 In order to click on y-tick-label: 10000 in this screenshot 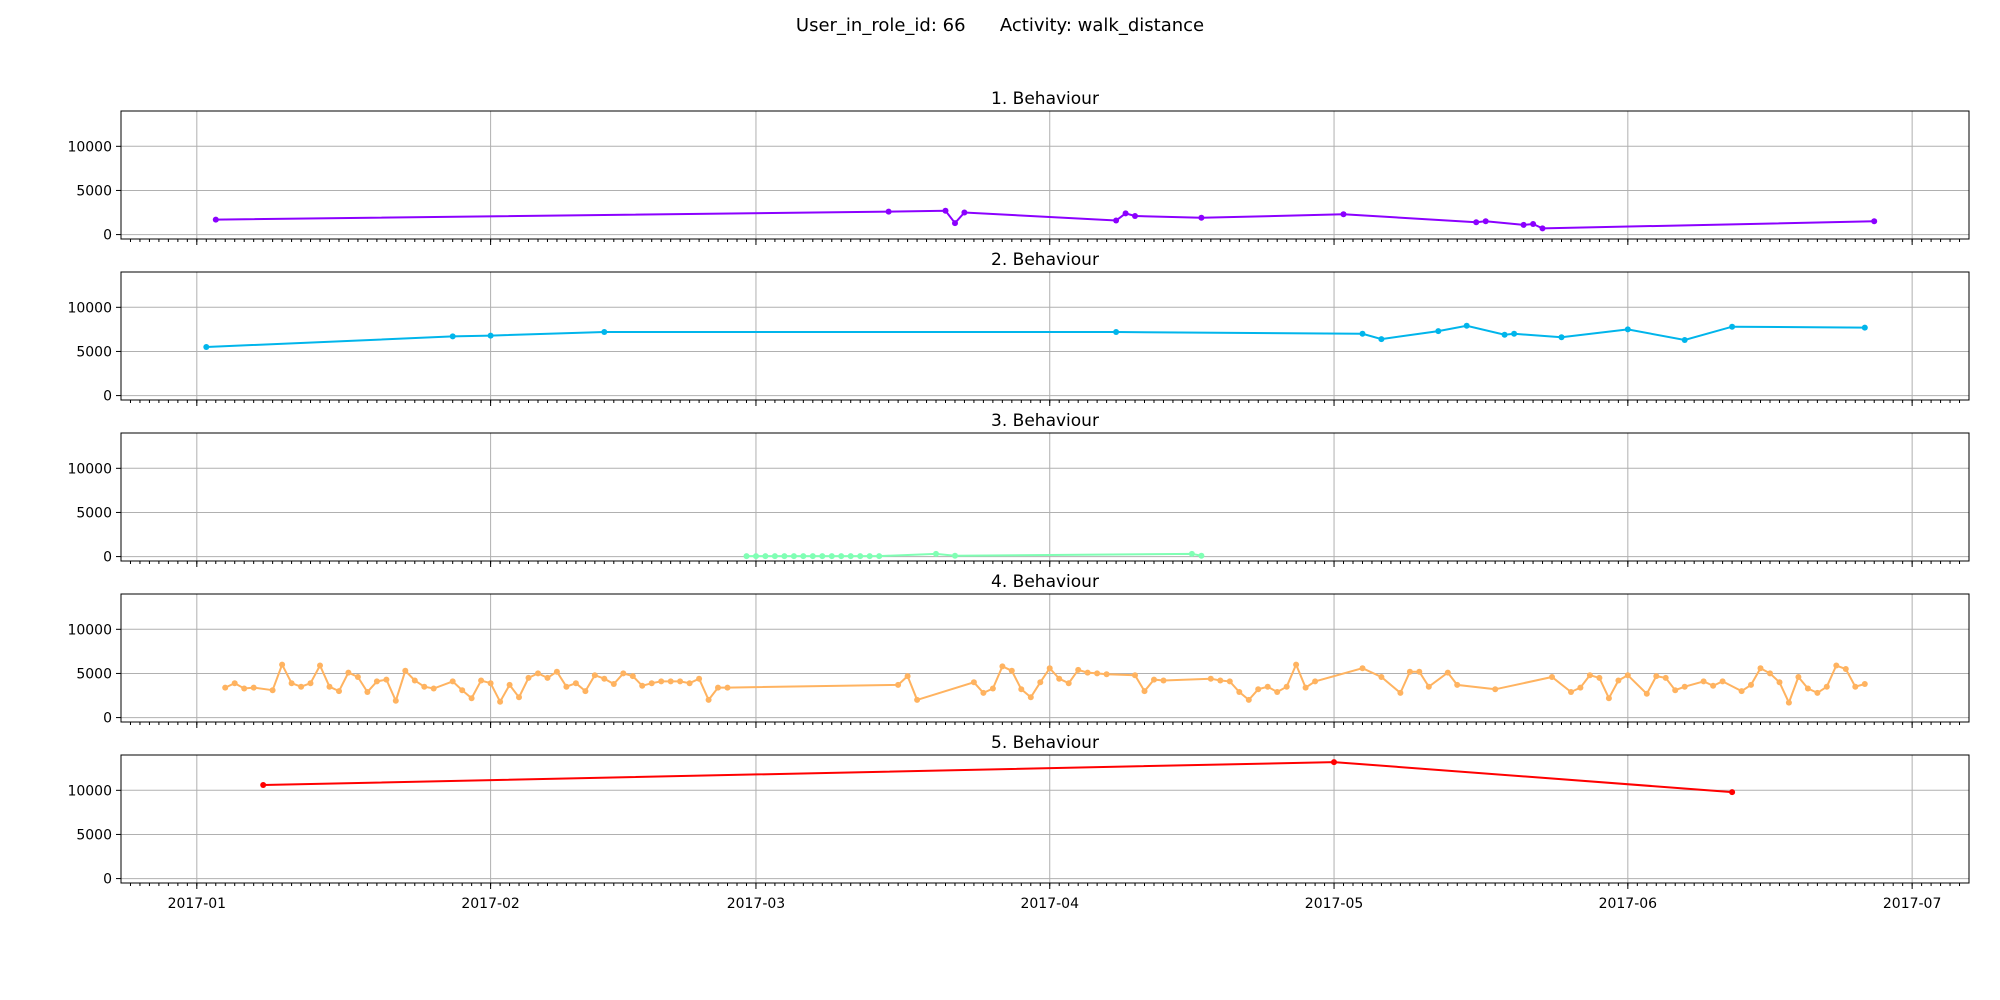, I will do `click(89, 469)`.